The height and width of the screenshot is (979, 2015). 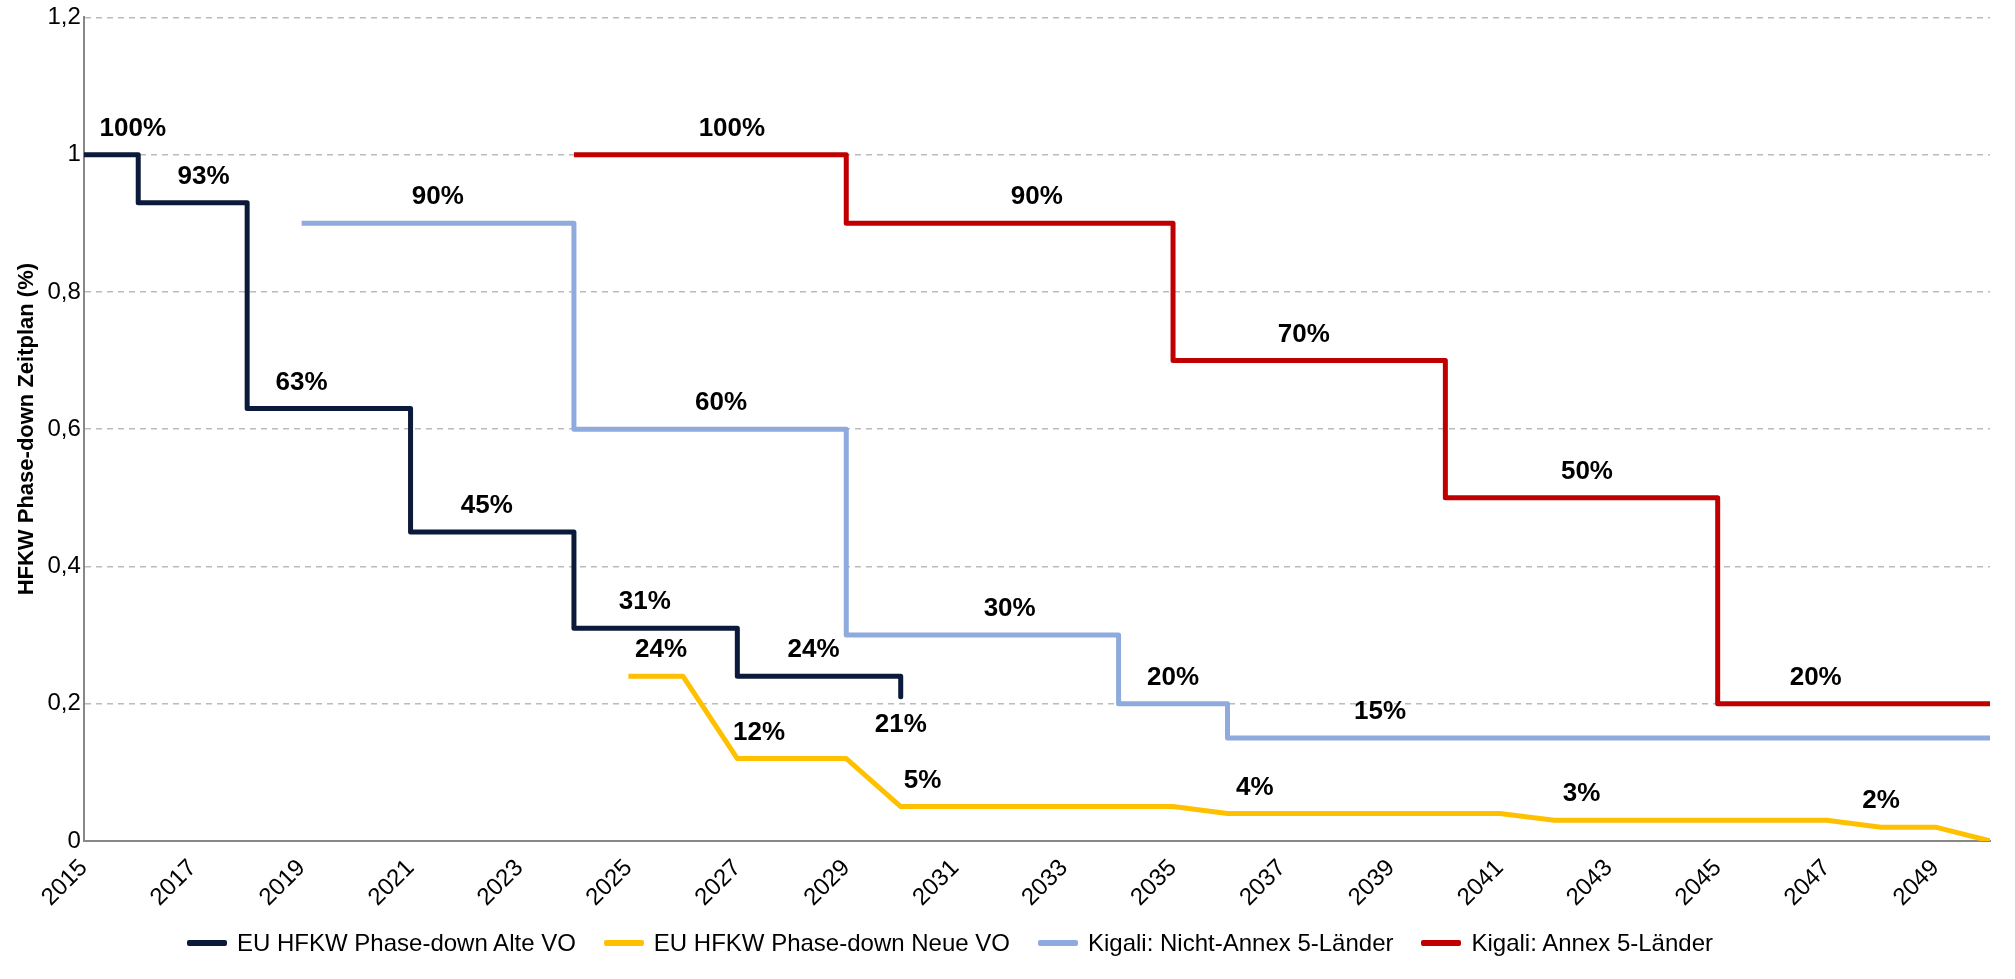 What do you see at coordinates (1881, 799) in the screenshot?
I see `annotation: 2%` at bounding box center [1881, 799].